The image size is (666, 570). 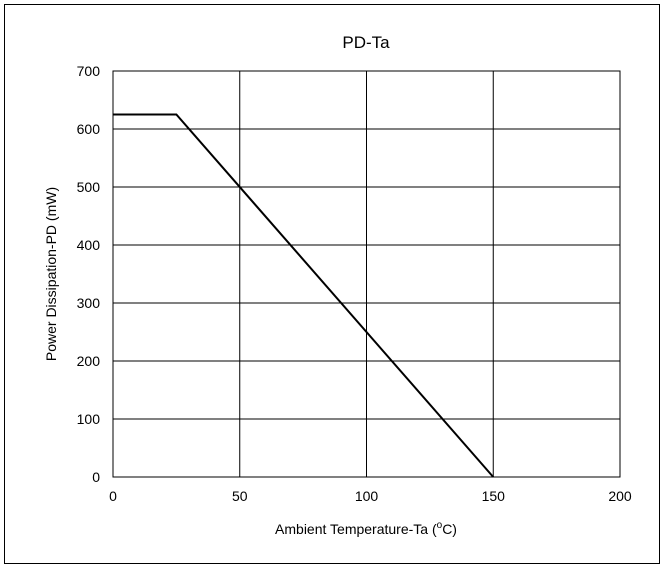 I want to click on y-tick-label-4: 400, so click(x=89, y=245).